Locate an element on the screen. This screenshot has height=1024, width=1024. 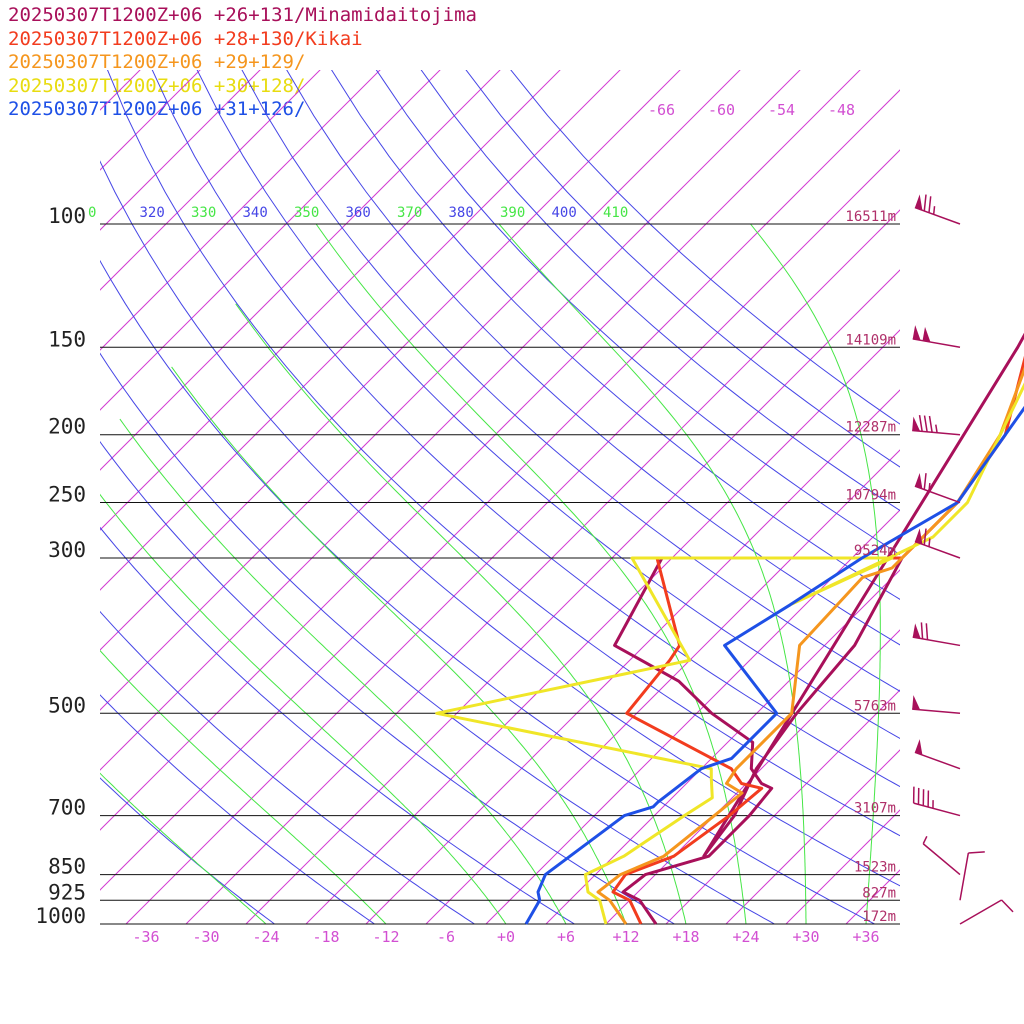
x-tick-label: +36 is located at coordinates (865, 937).